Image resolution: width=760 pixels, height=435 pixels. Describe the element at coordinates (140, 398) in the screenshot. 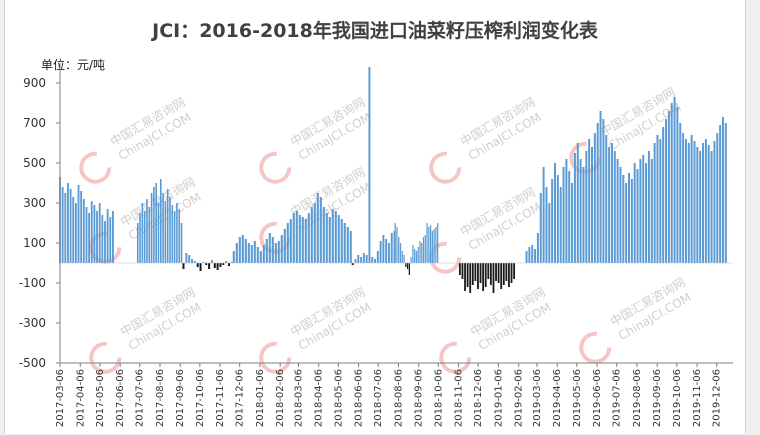

I see `x-tick-label: 2017-07-06` at that location.